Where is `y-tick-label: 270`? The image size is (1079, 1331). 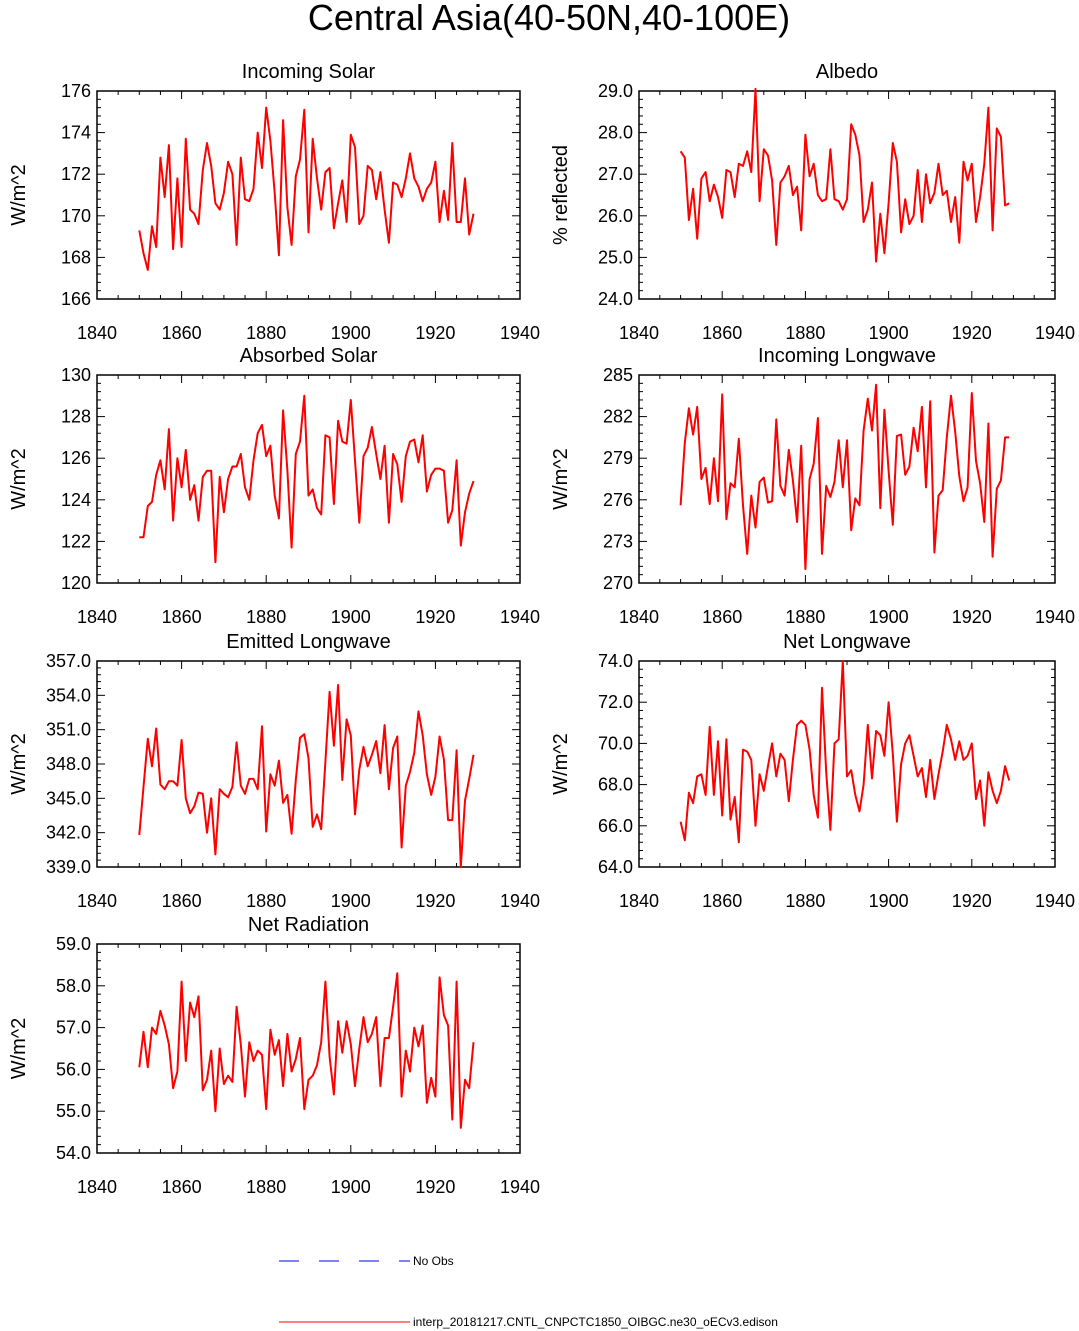
y-tick-label: 270 is located at coordinates (618, 583).